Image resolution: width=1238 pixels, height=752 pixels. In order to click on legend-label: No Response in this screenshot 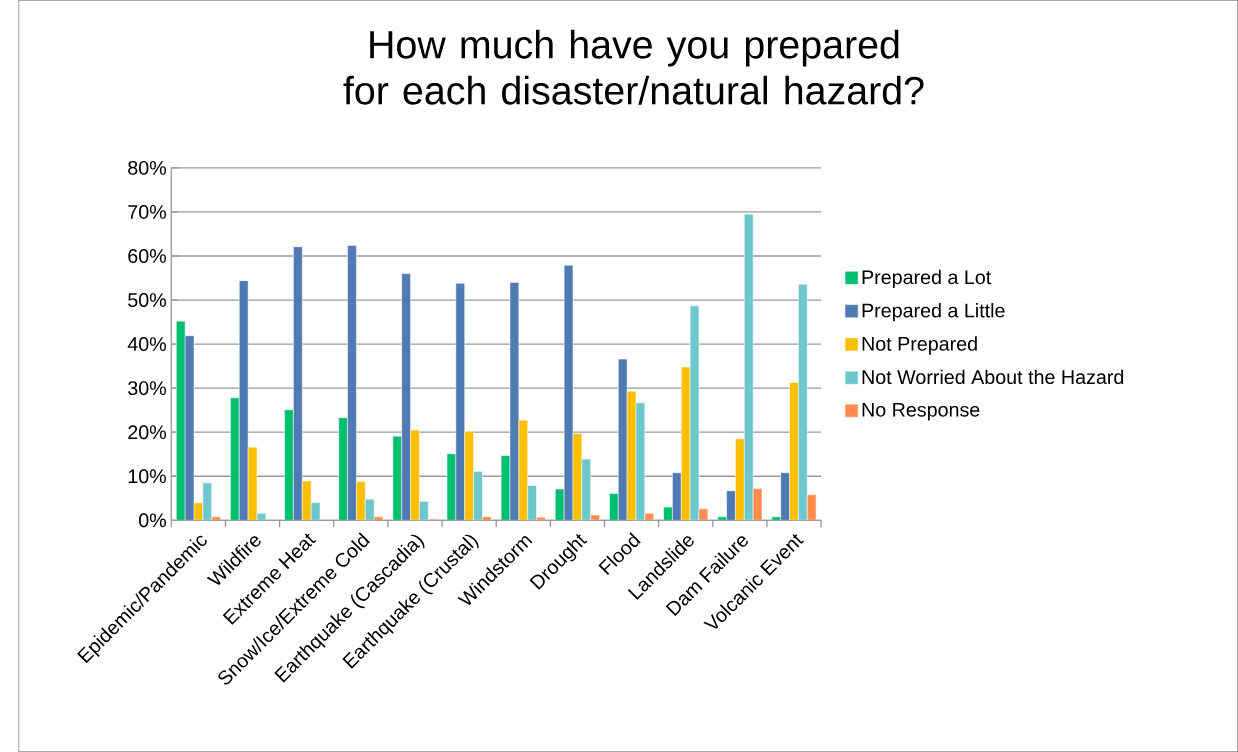, I will do `click(921, 411)`.